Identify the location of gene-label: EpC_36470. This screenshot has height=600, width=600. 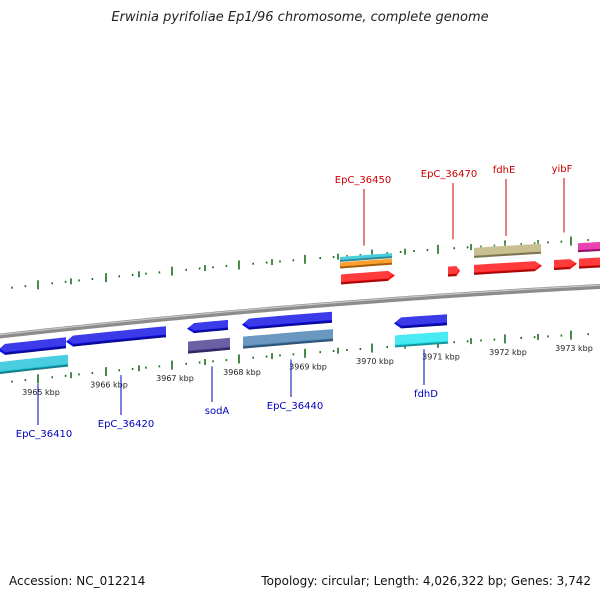
(449, 204).